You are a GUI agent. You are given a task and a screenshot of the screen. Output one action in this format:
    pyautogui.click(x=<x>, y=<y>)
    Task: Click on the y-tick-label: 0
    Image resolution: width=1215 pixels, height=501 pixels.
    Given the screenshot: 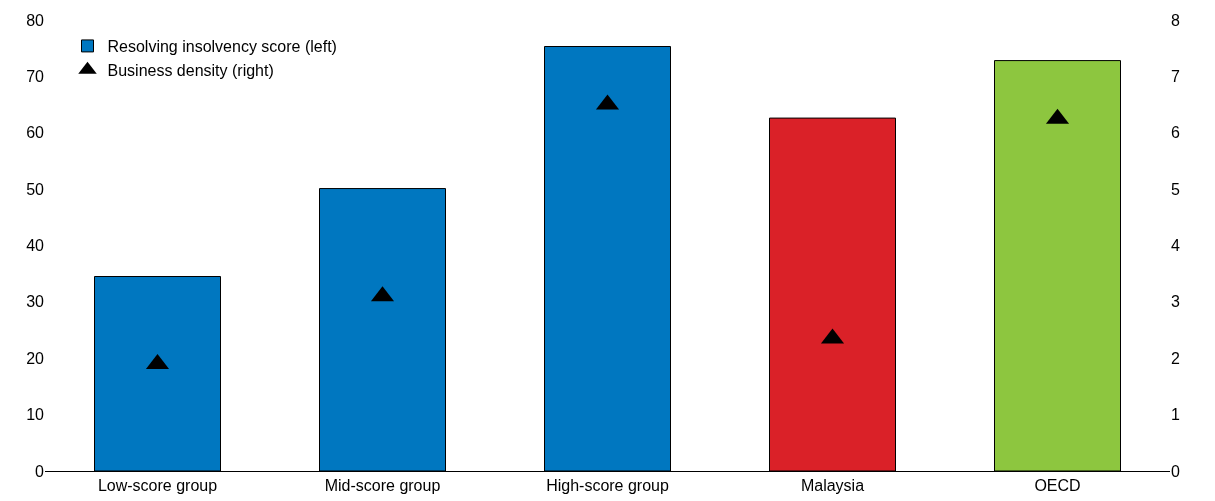 What is the action you would take?
    pyautogui.click(x=40, y=471)
    